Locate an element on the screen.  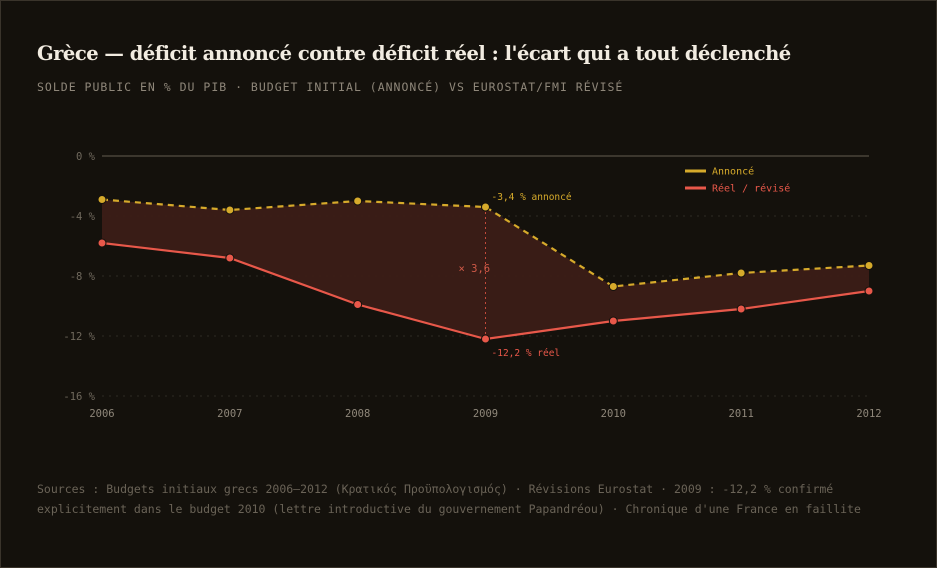
y-tick-label: 0 % is located at coordinates (86, 157).